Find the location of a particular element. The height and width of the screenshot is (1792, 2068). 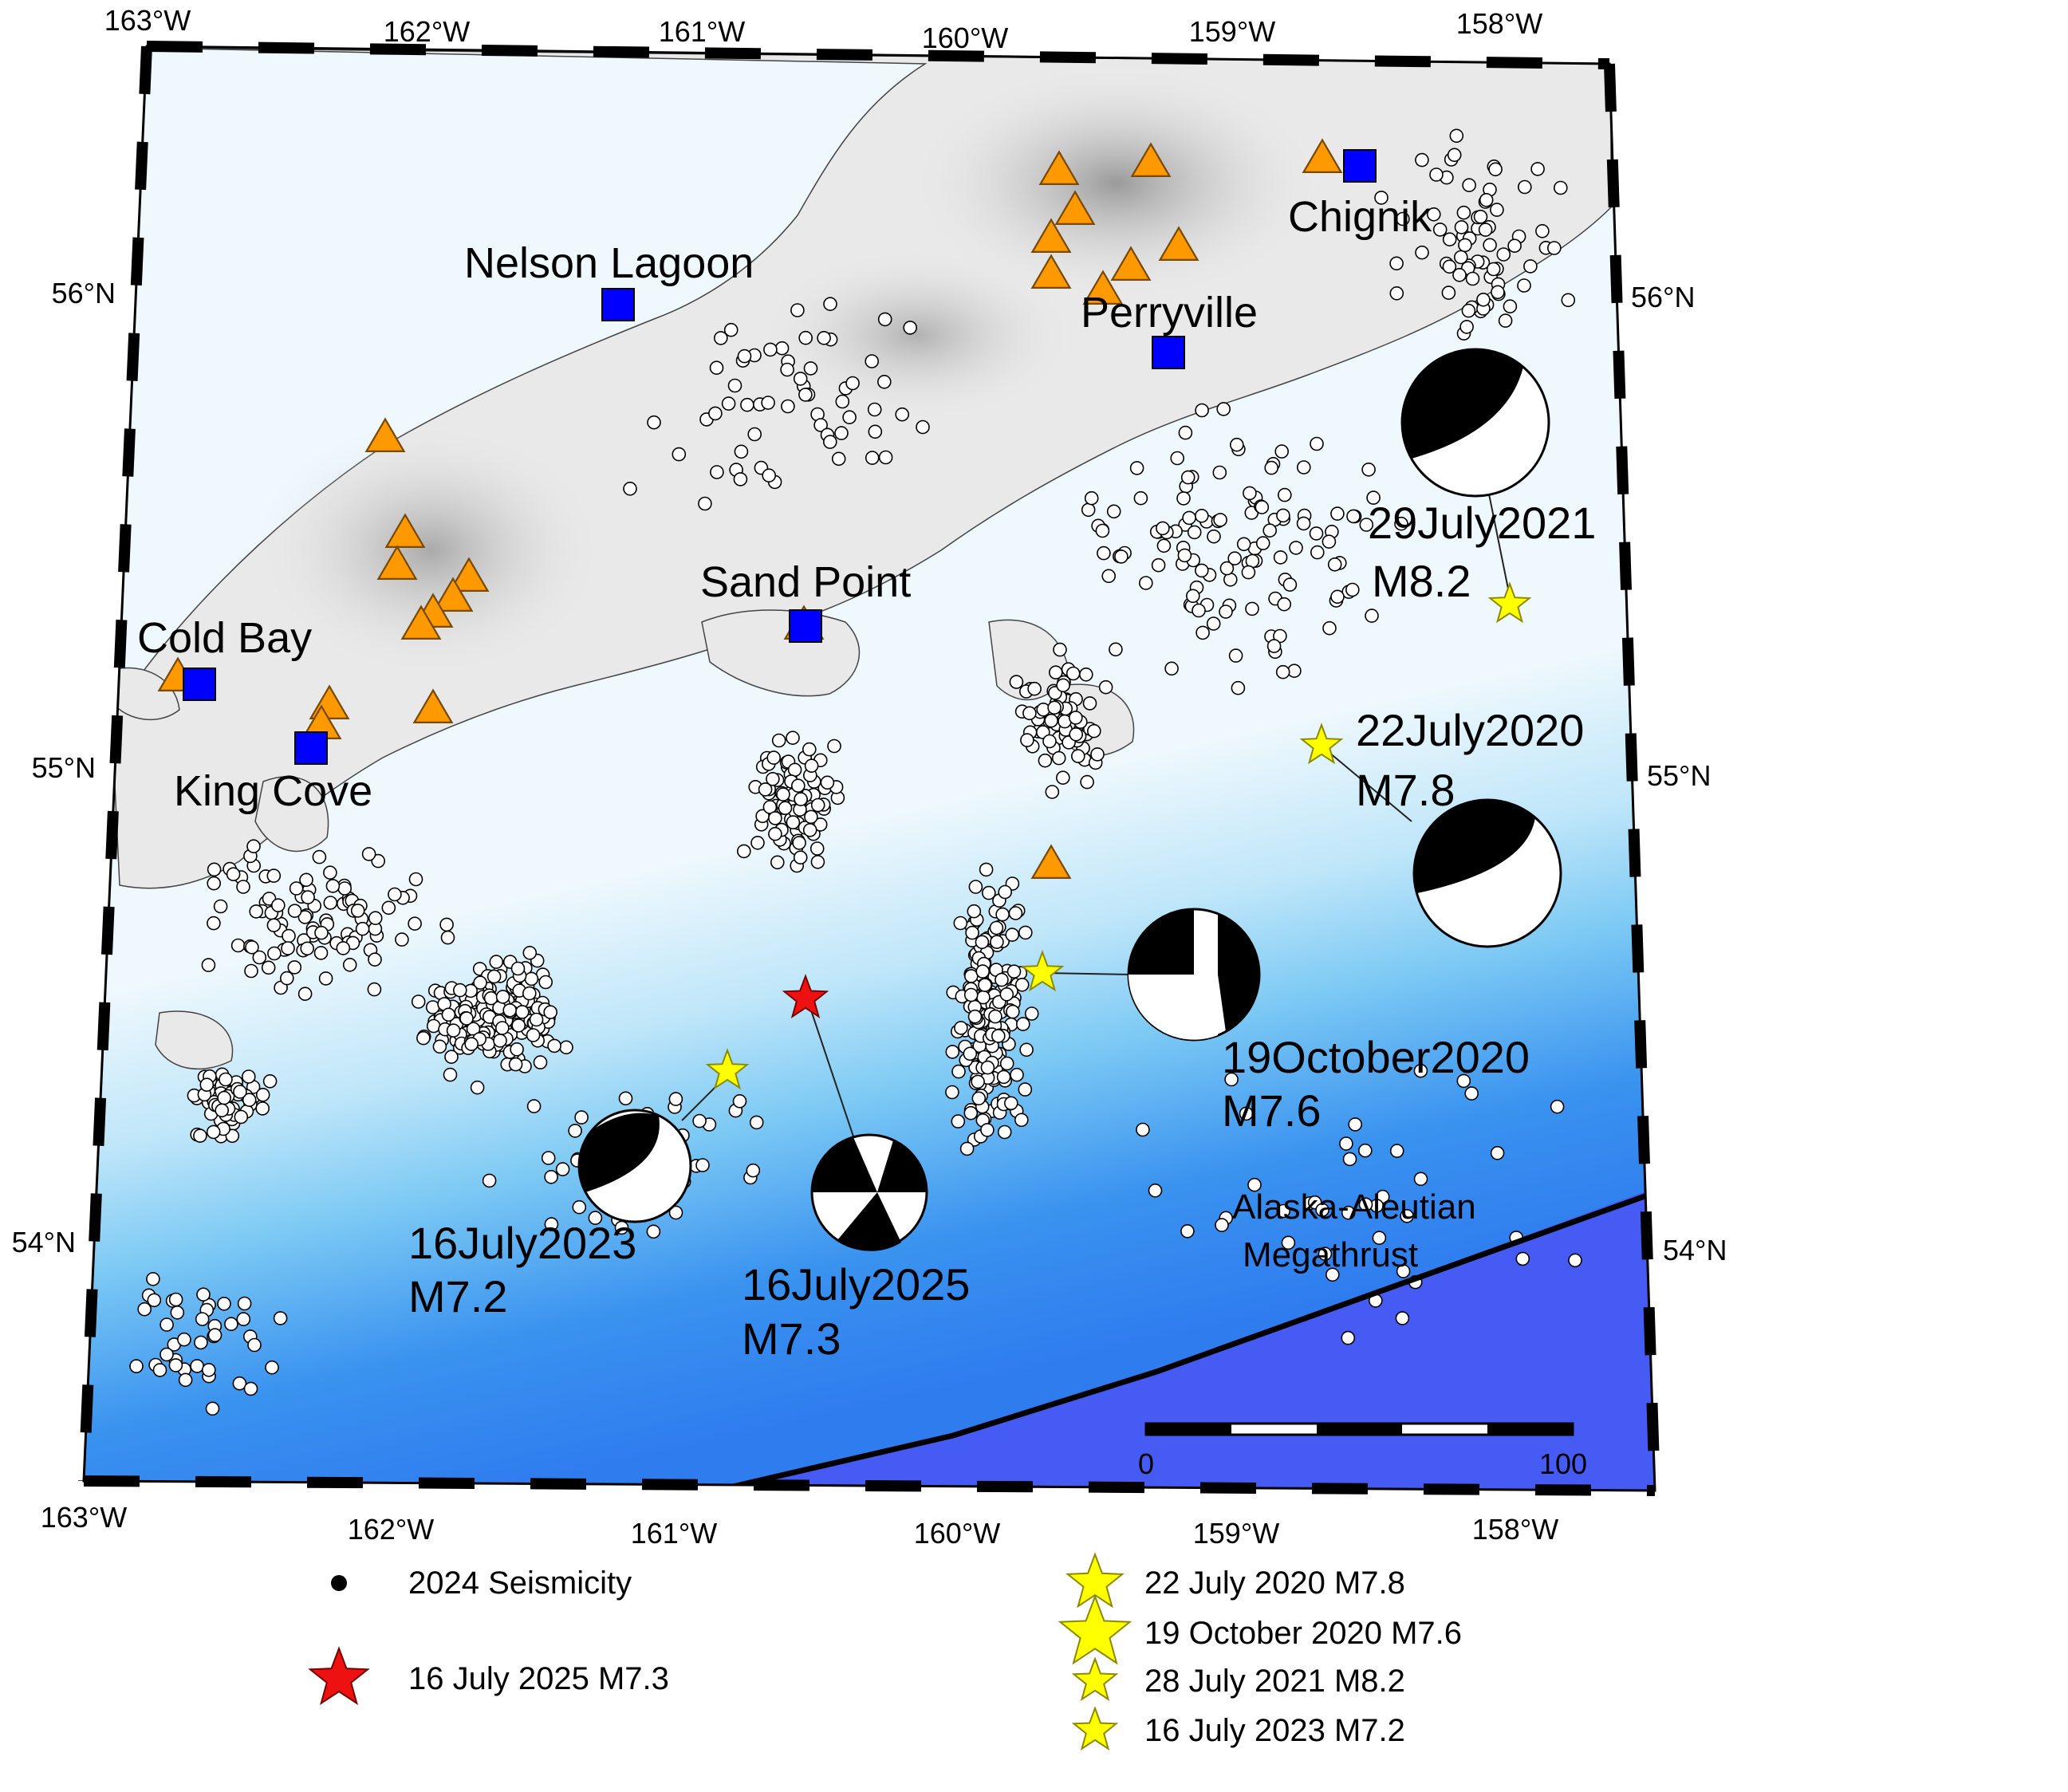

town-marker-cold-bay is located at coordinates (199, 684).